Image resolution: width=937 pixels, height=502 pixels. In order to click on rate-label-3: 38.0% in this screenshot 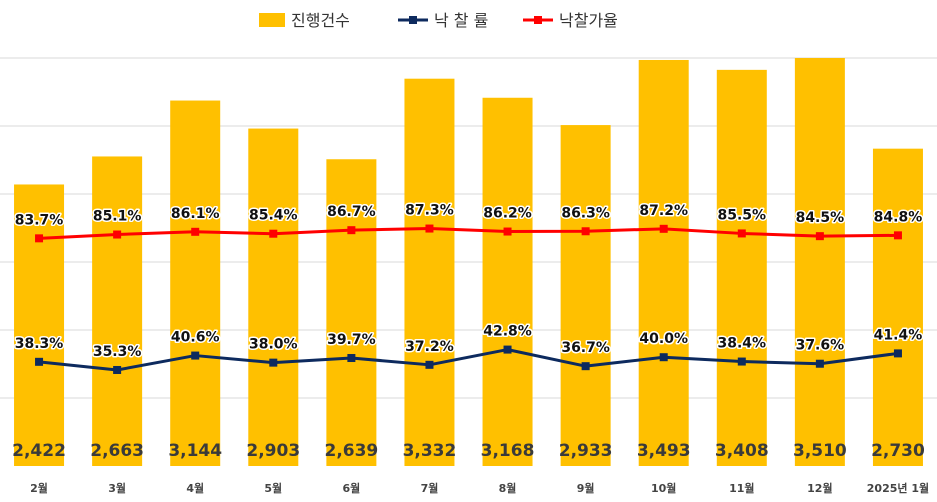, I will do `click(273, 345)`.